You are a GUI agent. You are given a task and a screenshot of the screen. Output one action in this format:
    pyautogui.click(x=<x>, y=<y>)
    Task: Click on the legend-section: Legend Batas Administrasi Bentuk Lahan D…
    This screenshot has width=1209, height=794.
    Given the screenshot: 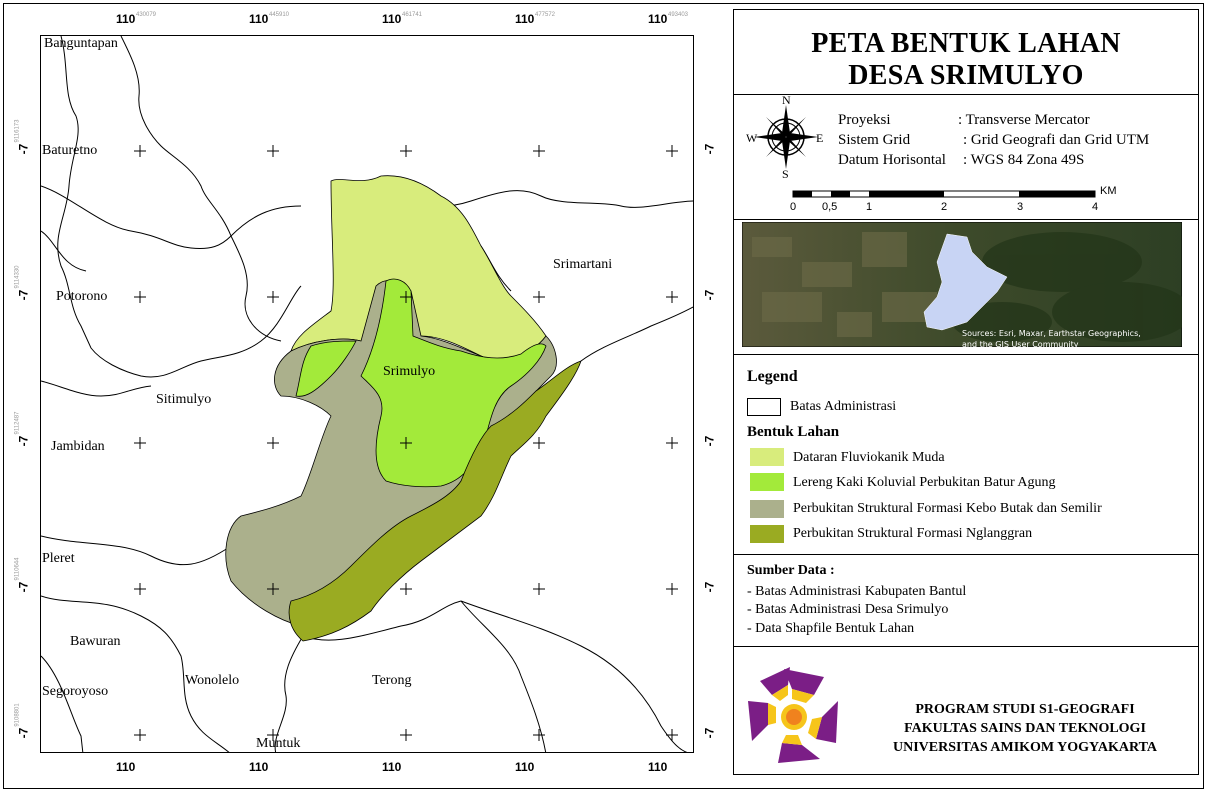 What is the action you would take?
    pyautogui.click(x=966, y=455)
    